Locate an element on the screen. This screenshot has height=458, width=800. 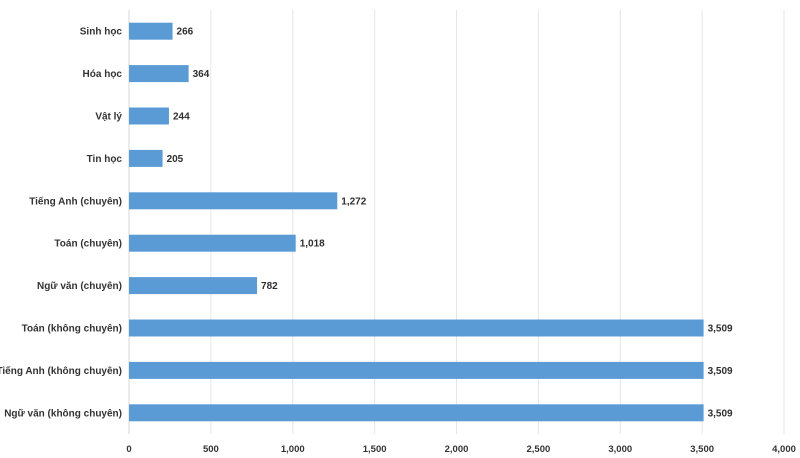
x-tick-label-0: 0 is located at coordinates (128, 449).